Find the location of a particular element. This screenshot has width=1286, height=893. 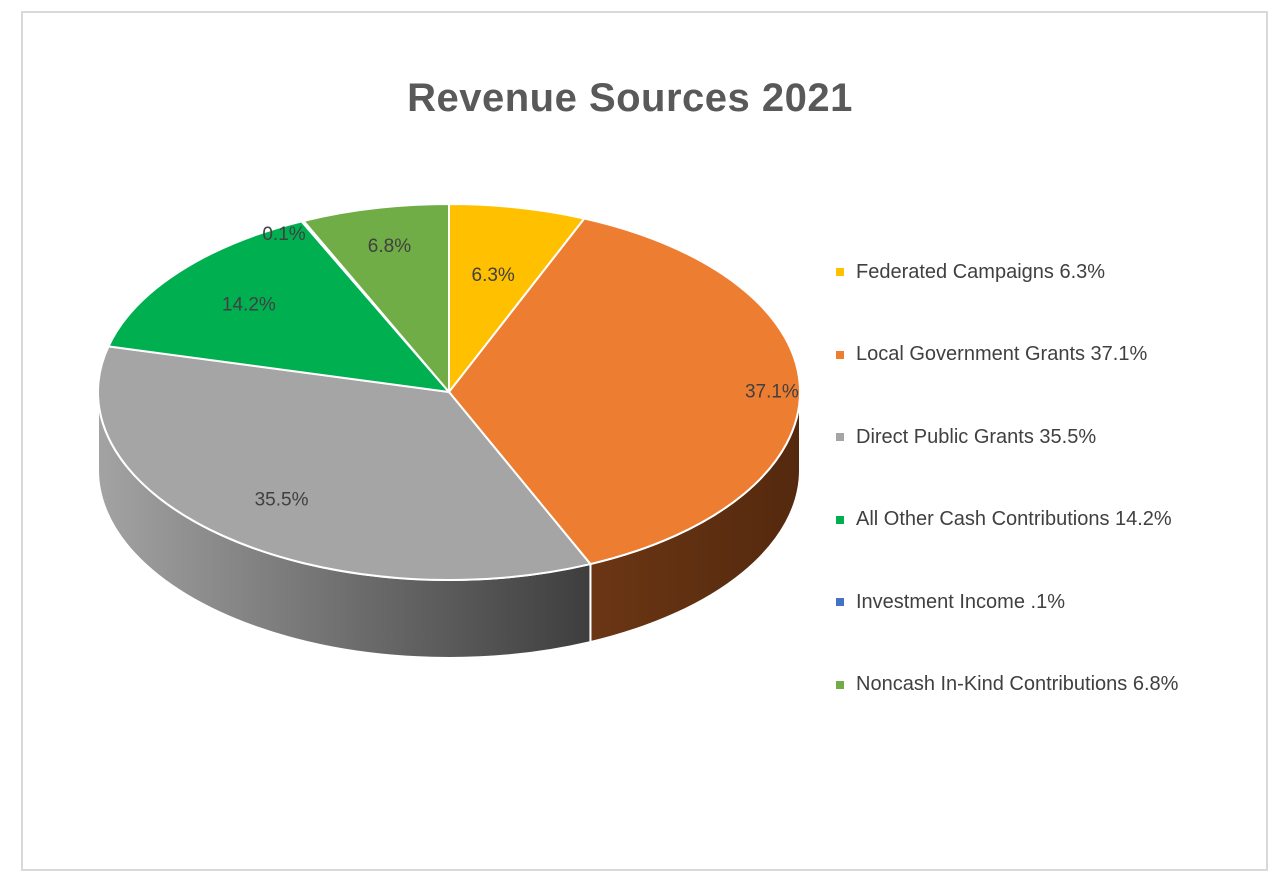

legend-item-investment-income: Investment Income .1% is located at coordinates (950, 602).